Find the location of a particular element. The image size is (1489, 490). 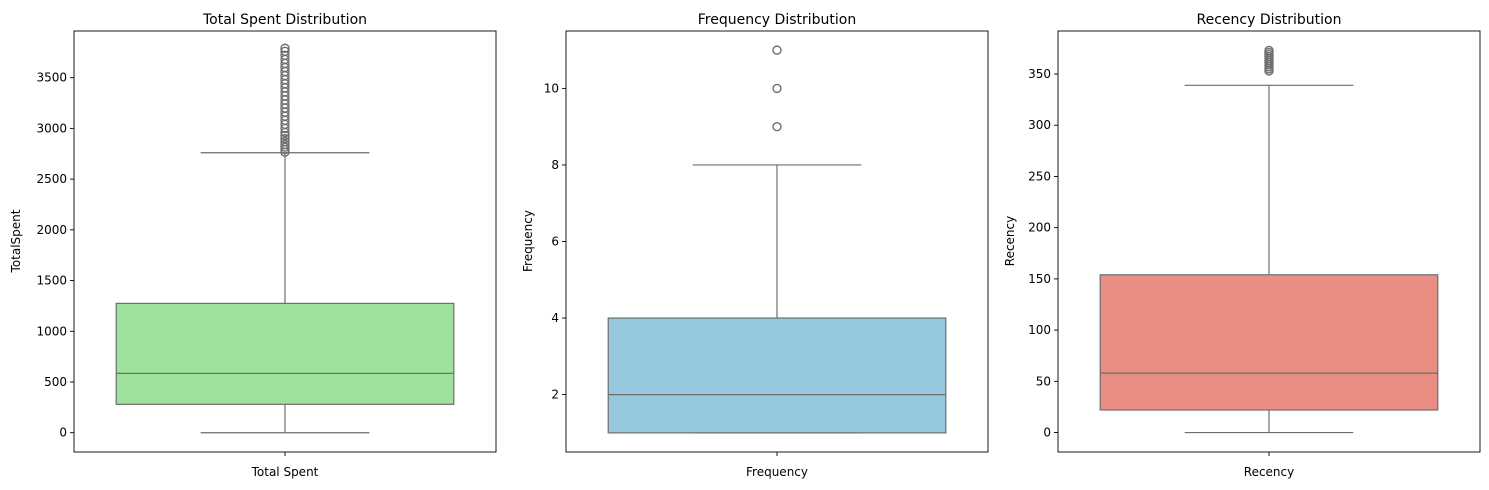

y-tick-label: 150 is located at coordinates (1039, 279).